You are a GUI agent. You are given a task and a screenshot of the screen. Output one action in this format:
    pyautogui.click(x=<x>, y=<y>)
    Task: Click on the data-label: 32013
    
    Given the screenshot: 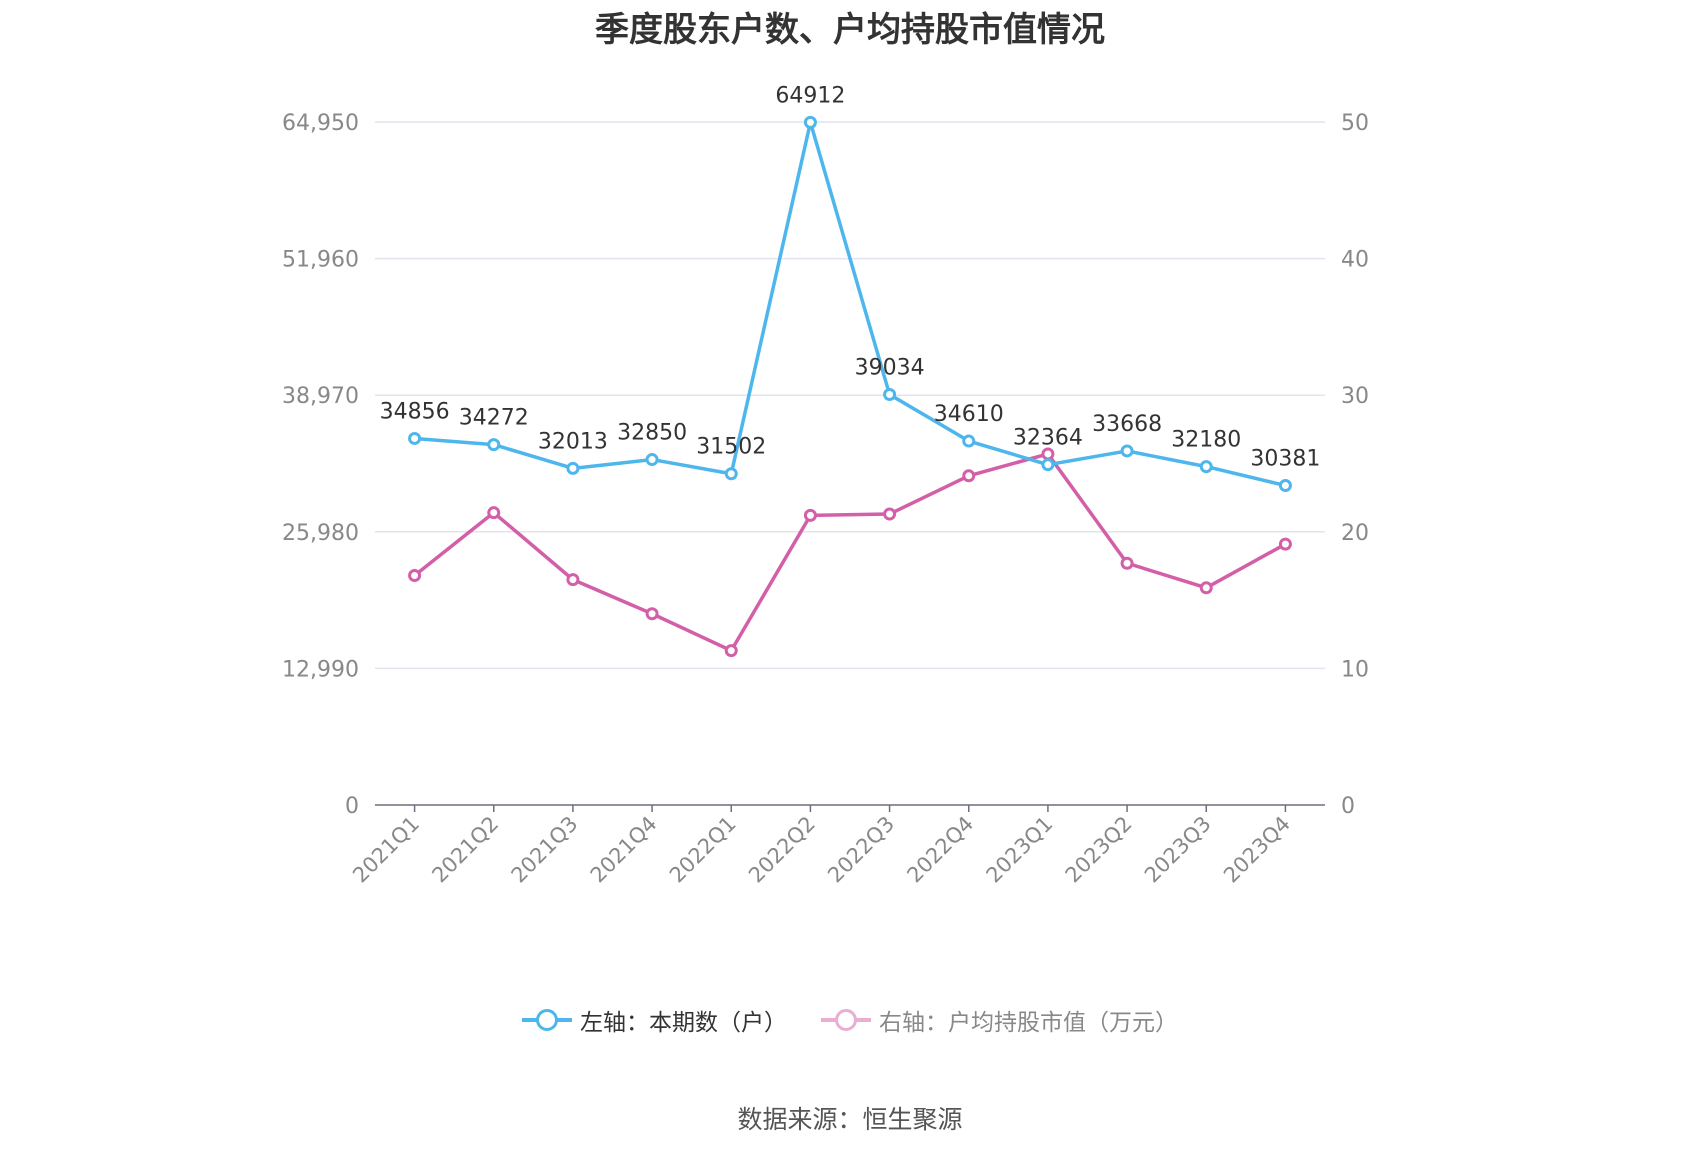 What is the action you would take?
    pyautogui.click(x=573, y=441)
    